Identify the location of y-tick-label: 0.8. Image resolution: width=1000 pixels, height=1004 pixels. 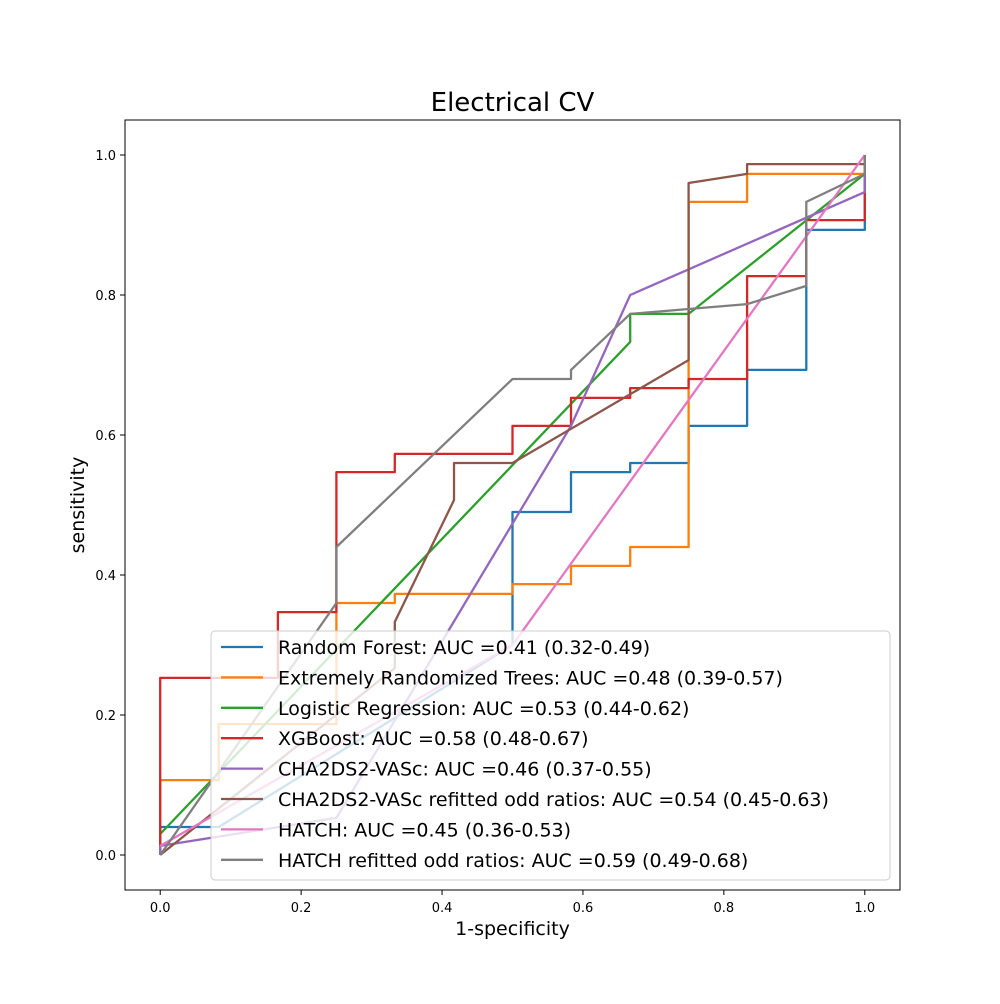
(105, 296).